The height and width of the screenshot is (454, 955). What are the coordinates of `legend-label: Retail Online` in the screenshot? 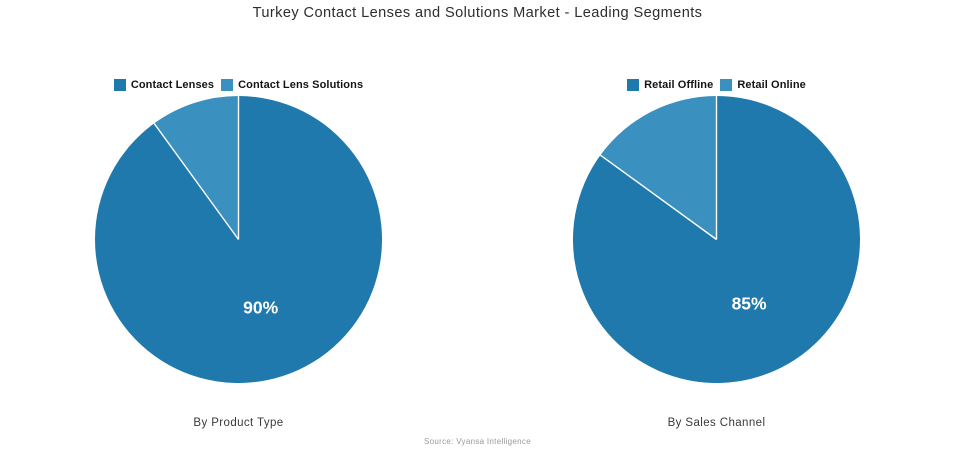 It's located at (771, 85).